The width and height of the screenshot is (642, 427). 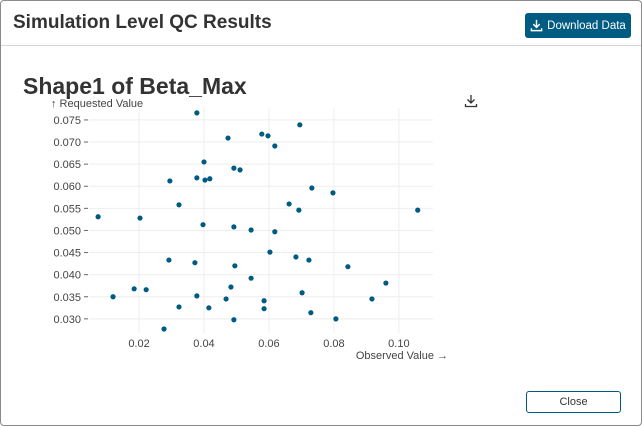 I want to click on y-tick-label: 0.055, so click(x=67, y=209).